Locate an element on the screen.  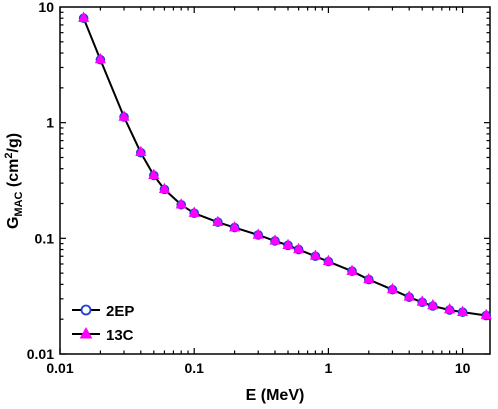
x-axis-title: E (MeV) is located at coordinates (275, 395).